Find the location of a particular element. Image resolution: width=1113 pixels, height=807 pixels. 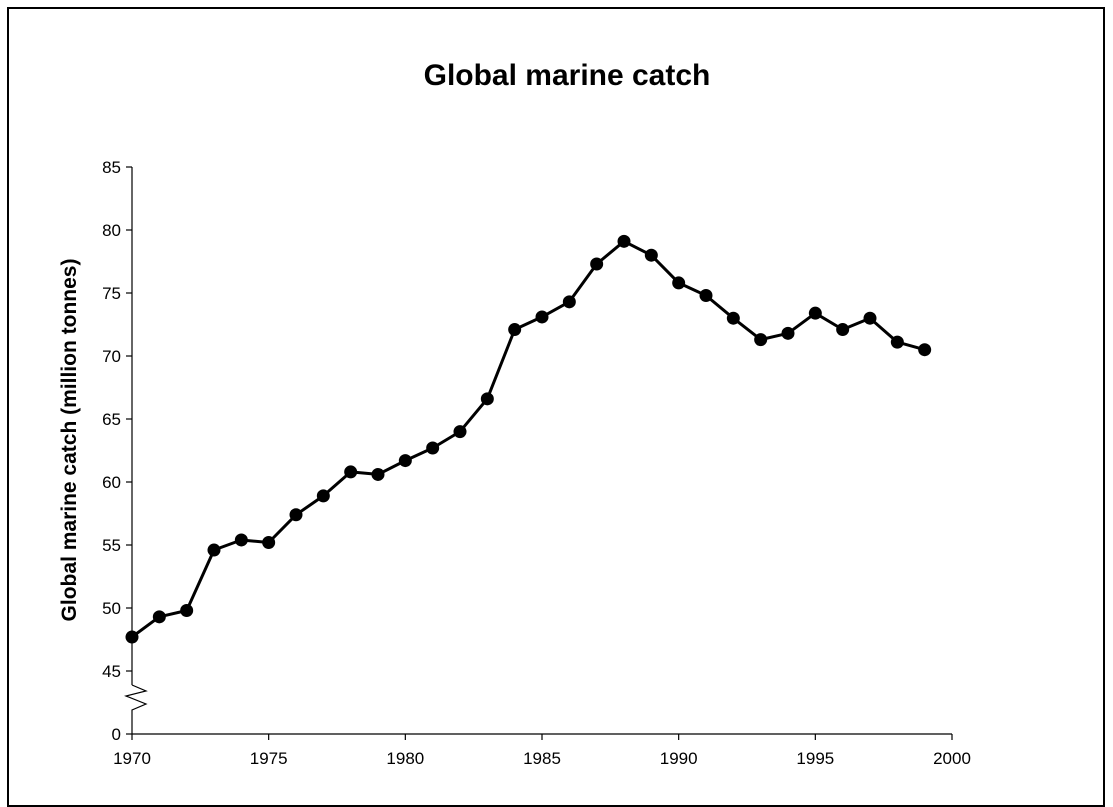

y-tick-label: 65 is located at coordinates (111, 419).